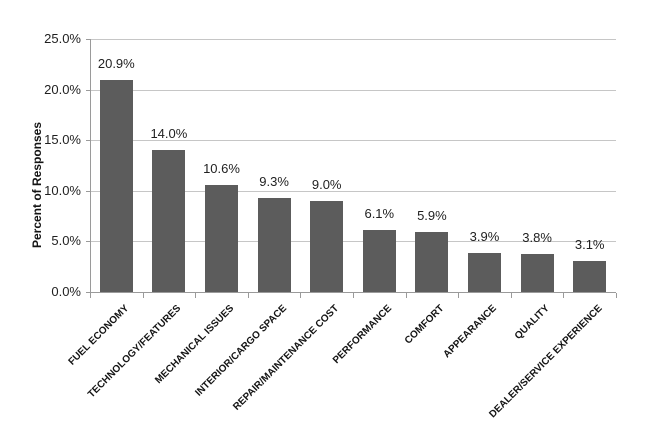 The image size is (650, 434). Describe the element at coordinates (62, 140) in the screenshot. I see `y-tick-label: 15.0%` at that location.